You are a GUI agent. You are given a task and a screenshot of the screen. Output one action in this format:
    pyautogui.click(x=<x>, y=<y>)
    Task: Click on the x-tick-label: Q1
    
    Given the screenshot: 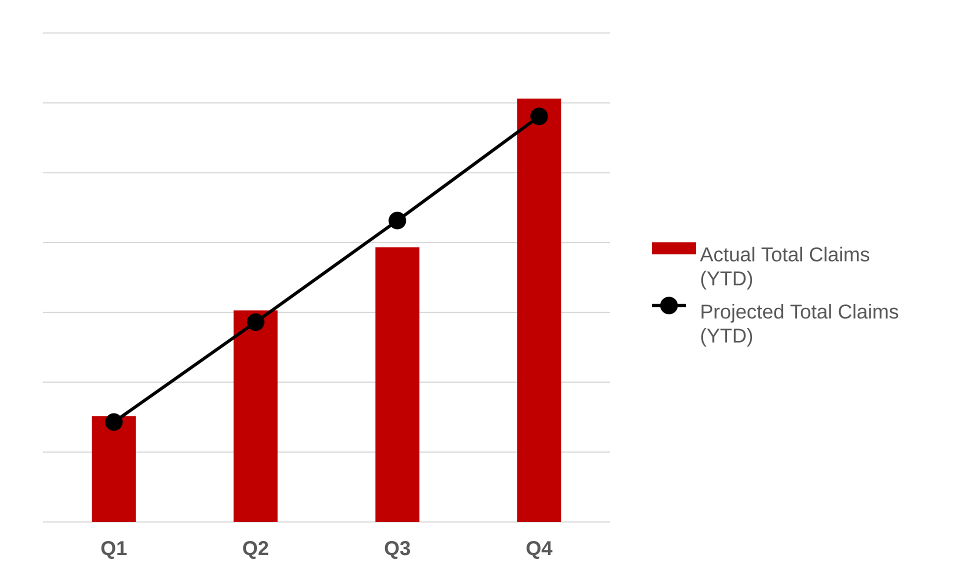 What is the action you would take?
    pyautogui.click(x=114, y=550)
    